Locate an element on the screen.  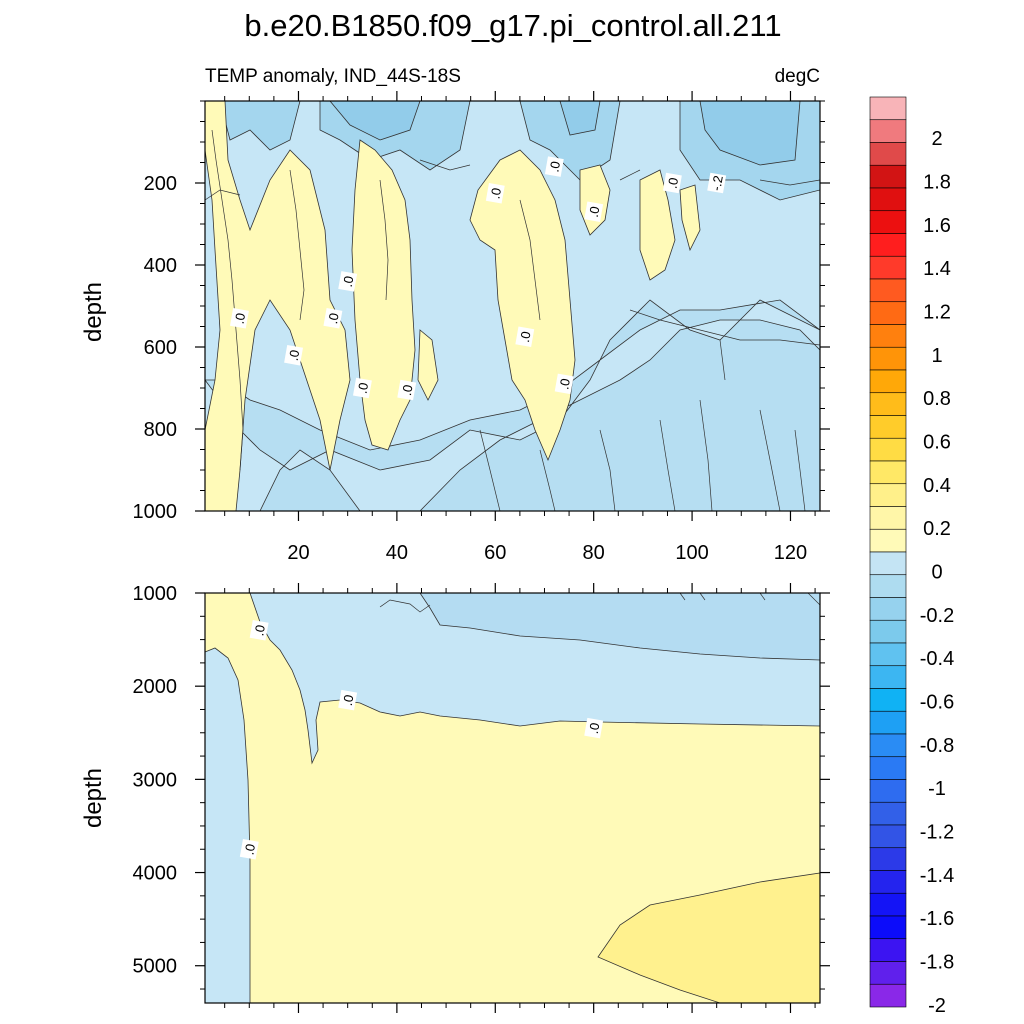
colorbar-label: -0.8 is located at coordinates (937, 746).